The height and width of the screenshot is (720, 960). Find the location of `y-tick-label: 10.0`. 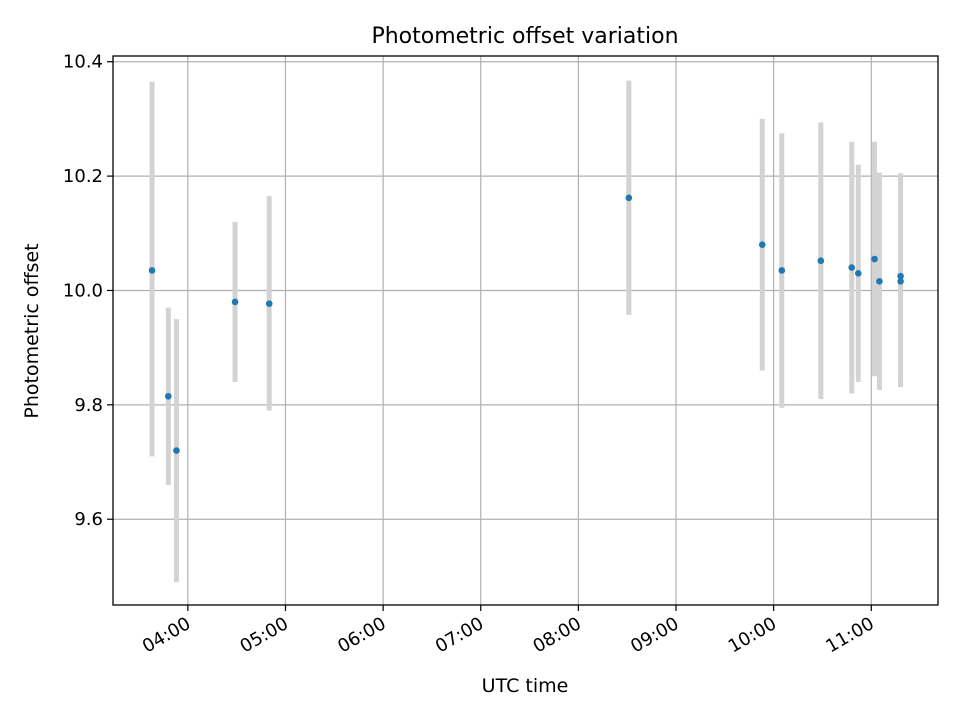

y-tick-label: 10.0 is located at coordinates (83, 290).